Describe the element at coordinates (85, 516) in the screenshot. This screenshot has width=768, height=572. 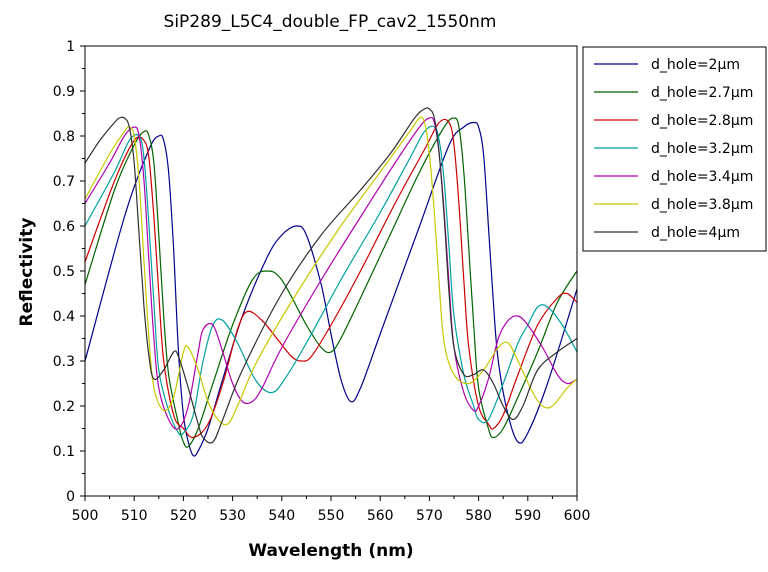
I see `x-tick-label: 500` at that location.